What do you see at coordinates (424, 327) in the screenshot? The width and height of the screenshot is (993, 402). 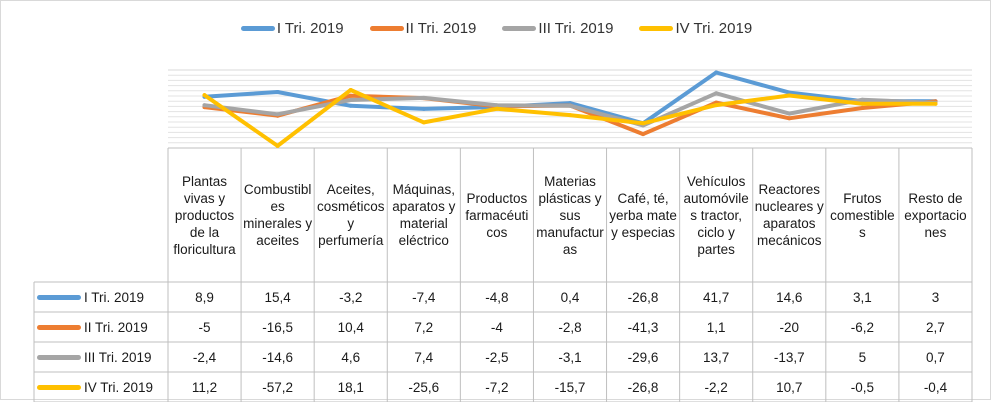 I see `table-cell-value: 7,2` at bounding box center [424, 327].